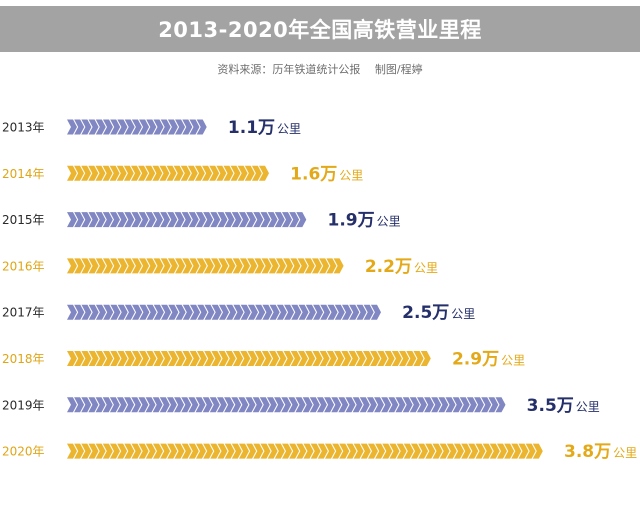 This screenshot has width=640, height=507. Describe the element at coordinates (563, 406) in the screenshot. I see `value-label: 3.5万 公里` at that location.